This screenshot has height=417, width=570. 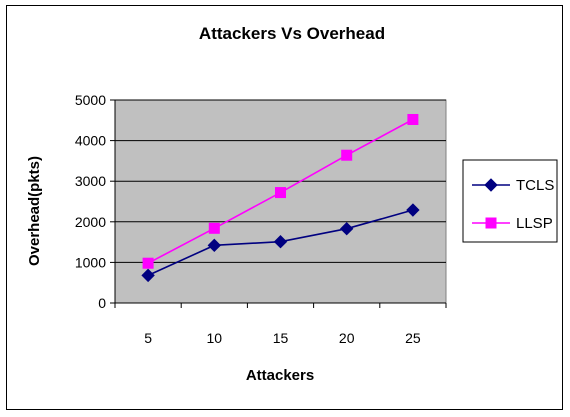 I want to click on x-axis-ticks: 5 10 15 20 25, so click(x=280, y=324).